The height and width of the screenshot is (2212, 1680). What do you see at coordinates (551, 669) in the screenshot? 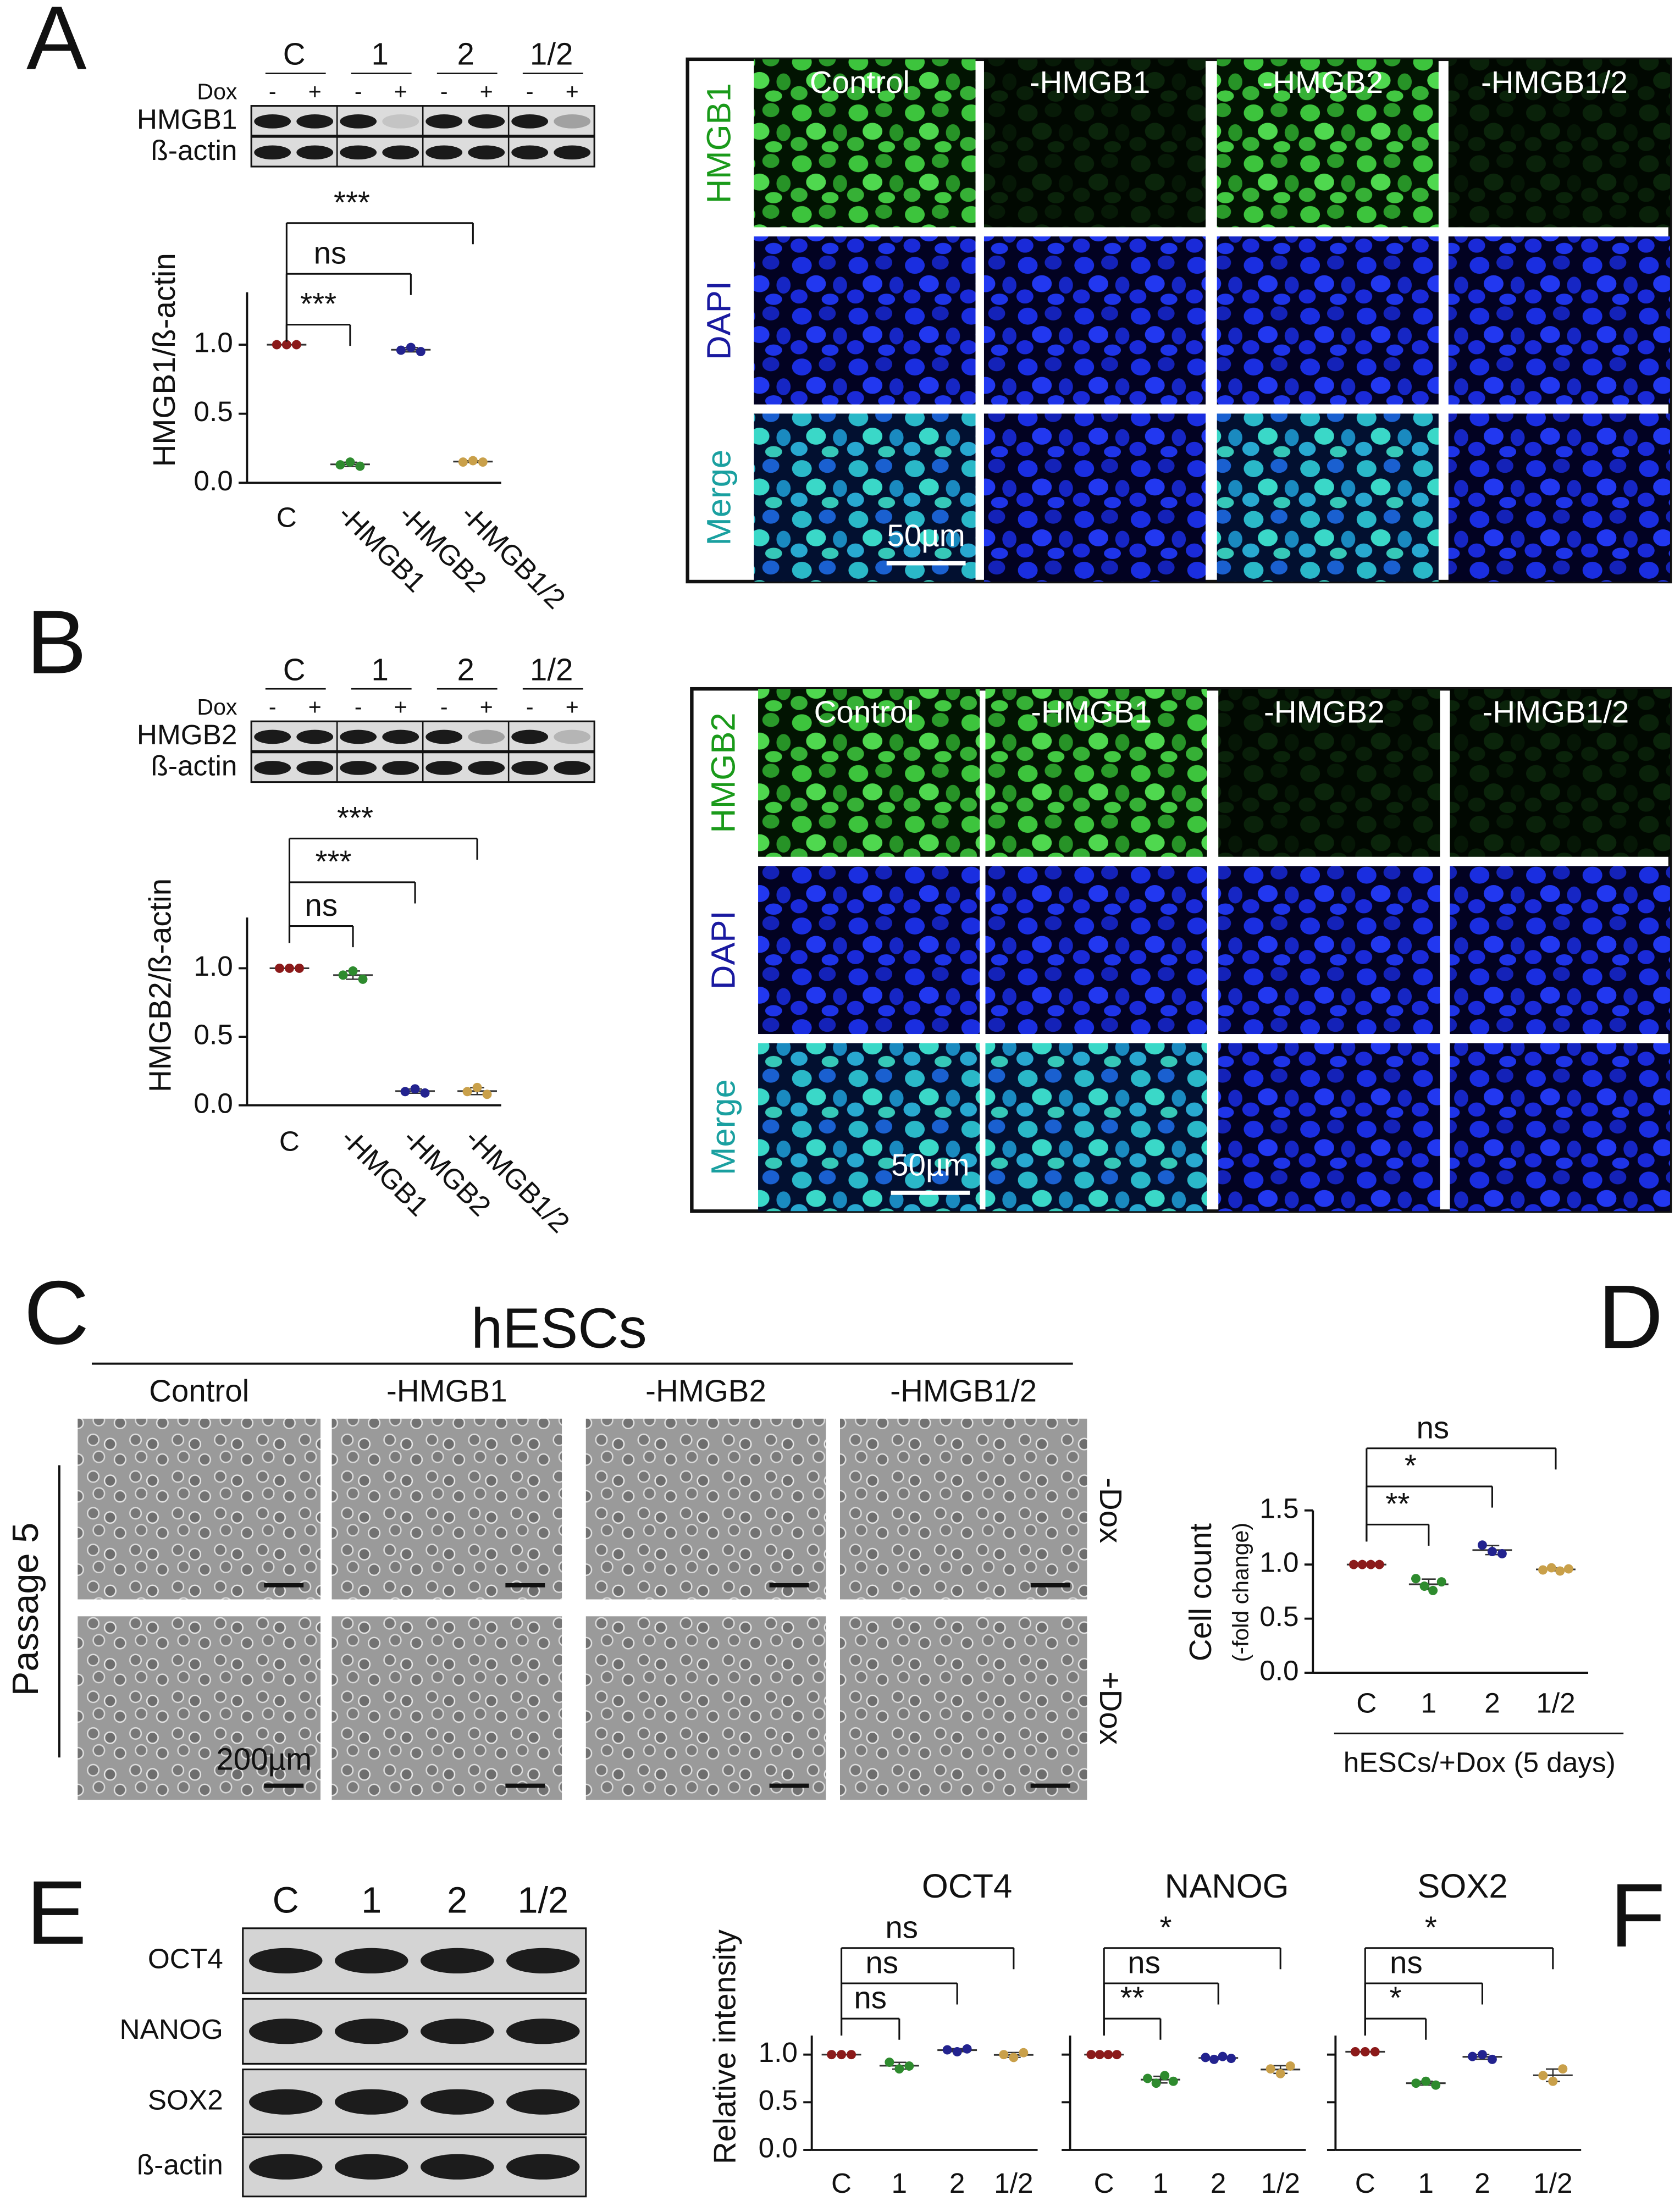
I see `blot-group-label: 1/2` at bounding box center [551, 669].